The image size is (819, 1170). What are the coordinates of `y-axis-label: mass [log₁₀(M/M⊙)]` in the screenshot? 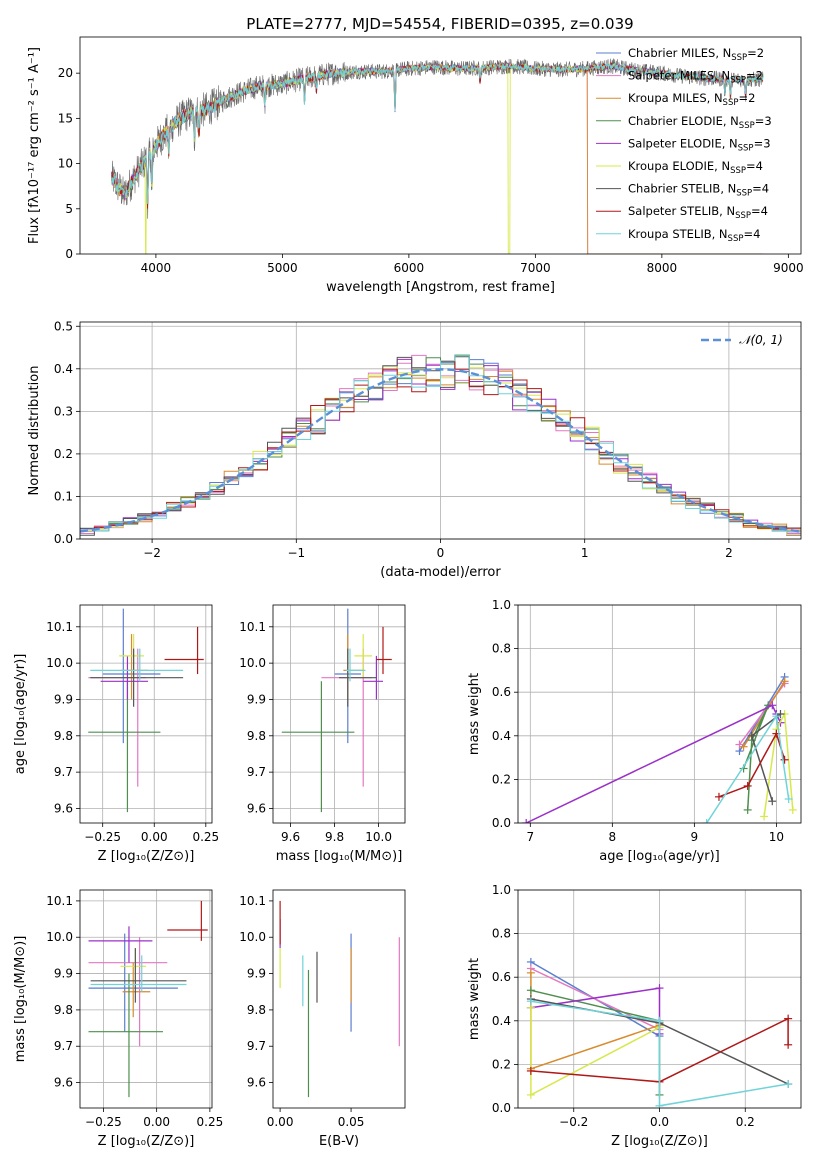 It's located at (20, 999).